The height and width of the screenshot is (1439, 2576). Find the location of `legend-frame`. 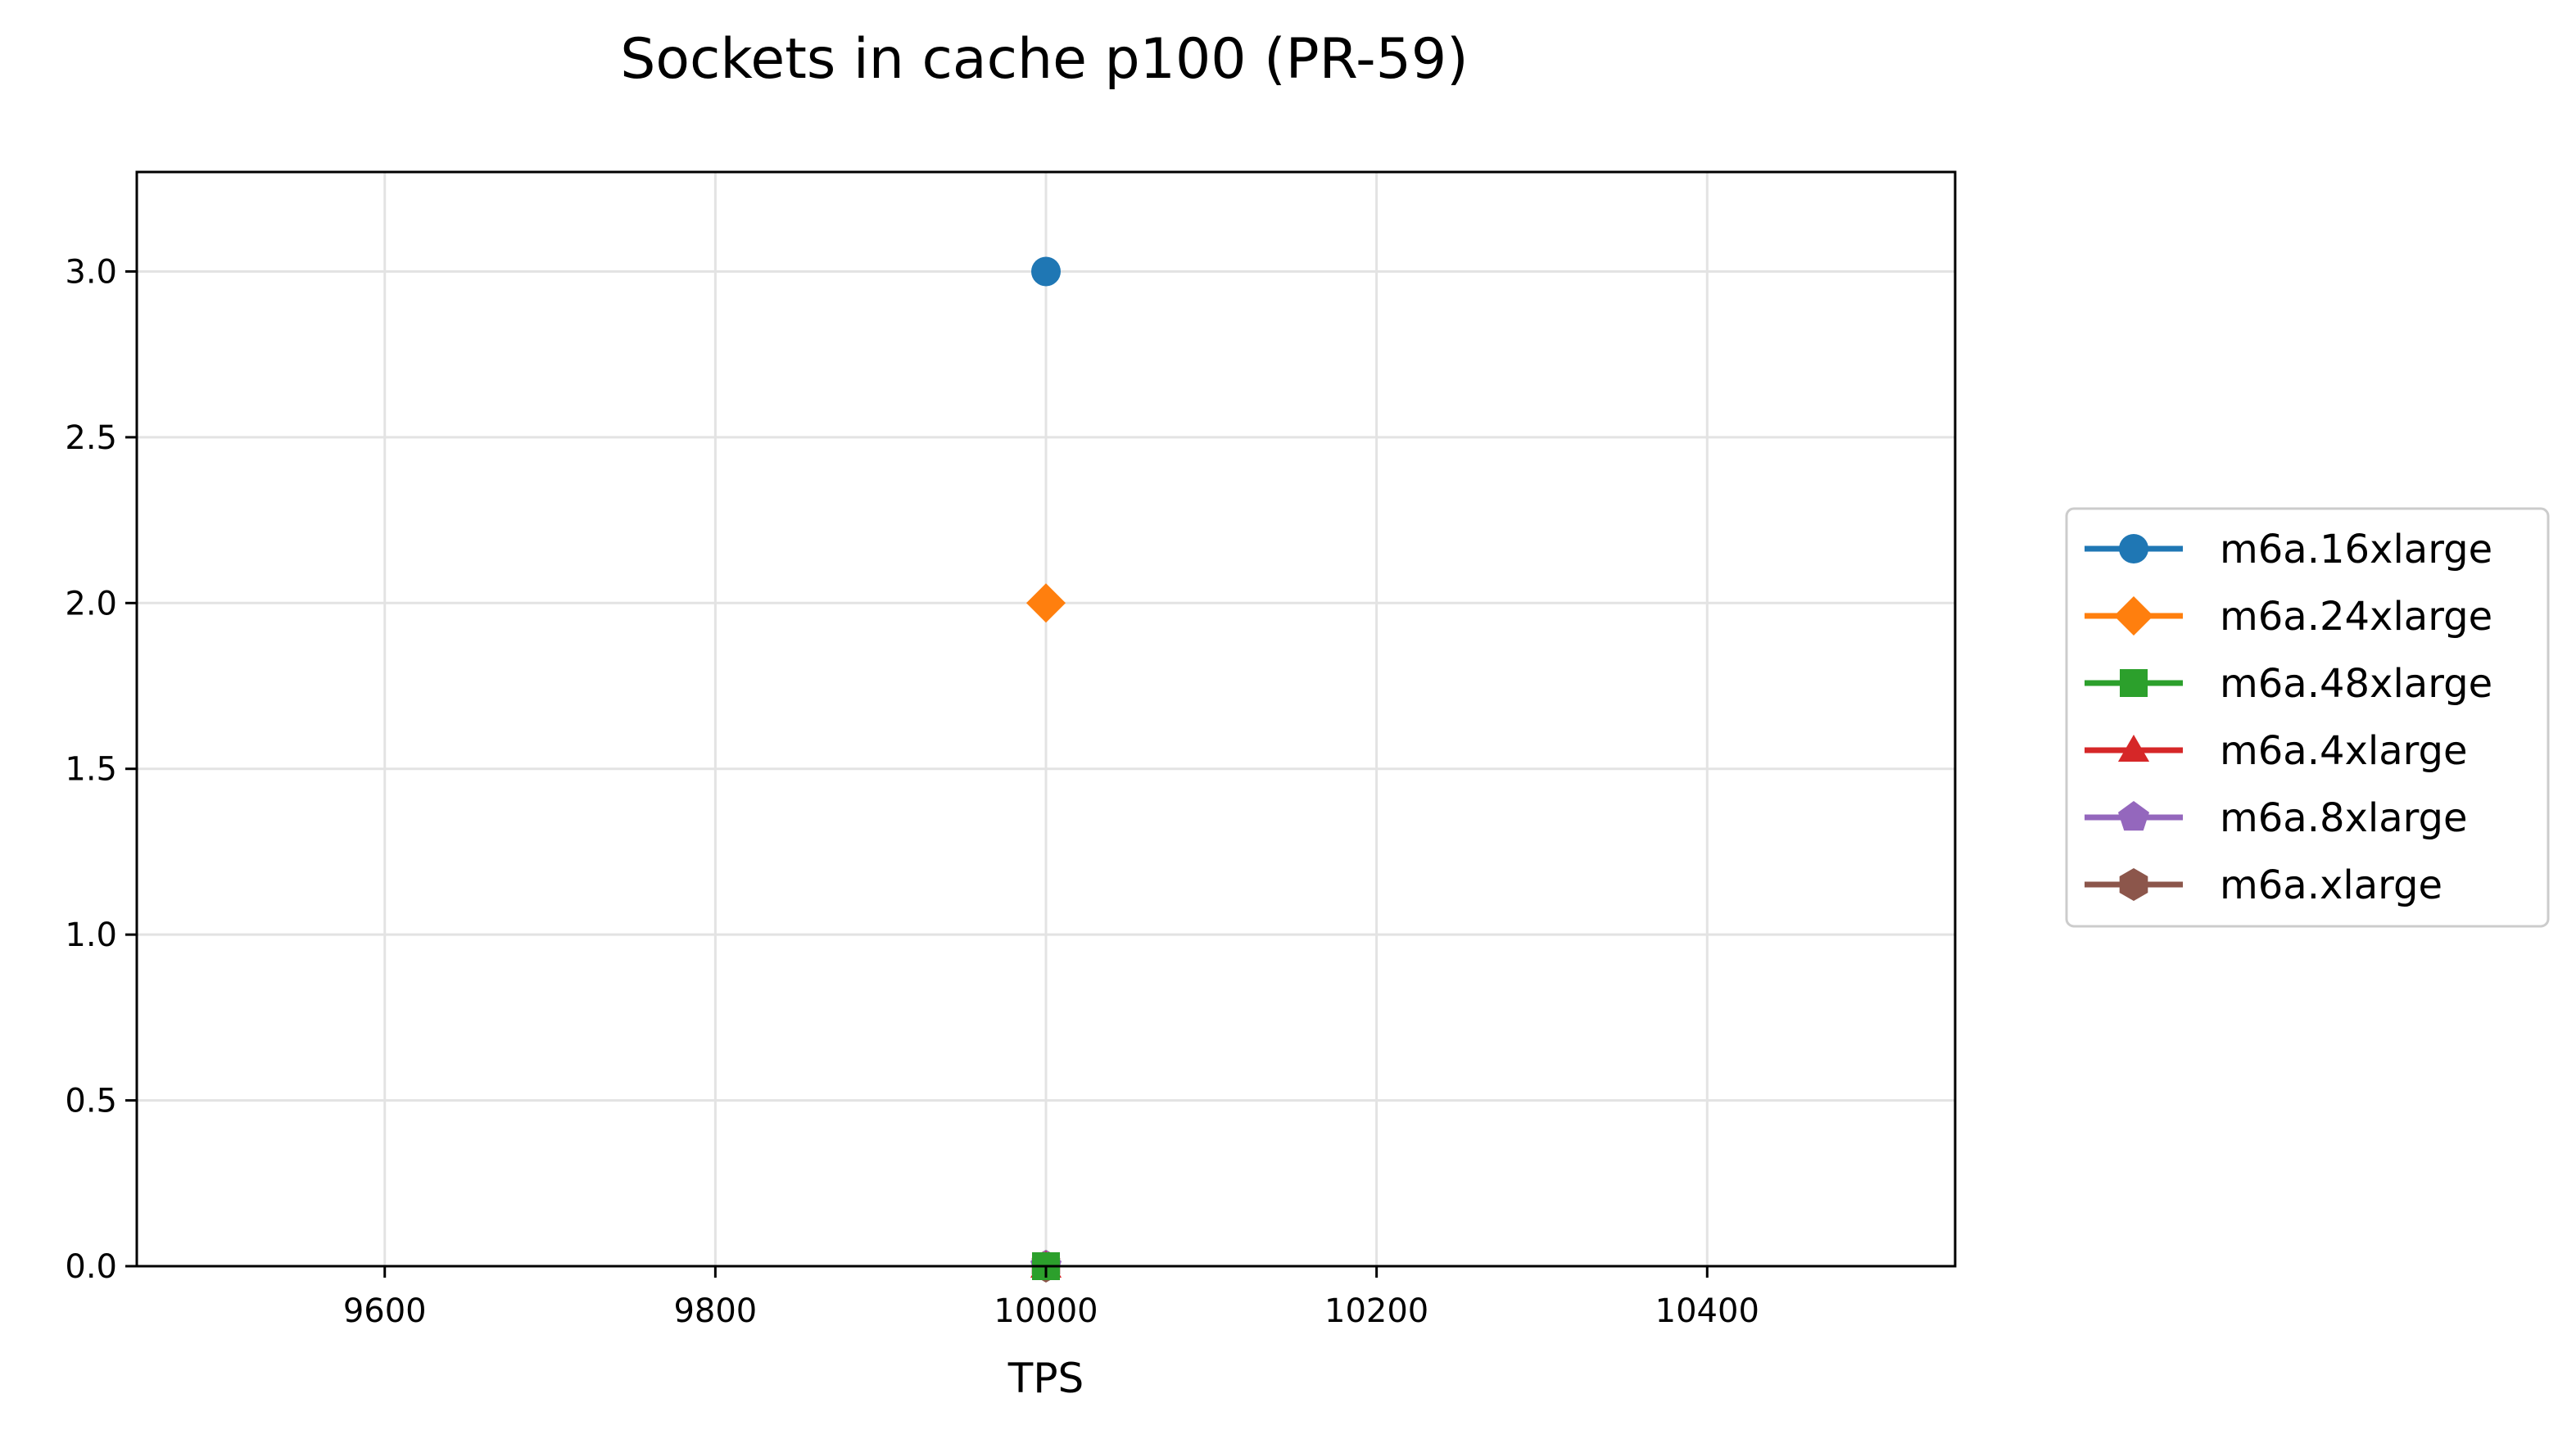

legend-frame is located at coordinates (2307, 717).